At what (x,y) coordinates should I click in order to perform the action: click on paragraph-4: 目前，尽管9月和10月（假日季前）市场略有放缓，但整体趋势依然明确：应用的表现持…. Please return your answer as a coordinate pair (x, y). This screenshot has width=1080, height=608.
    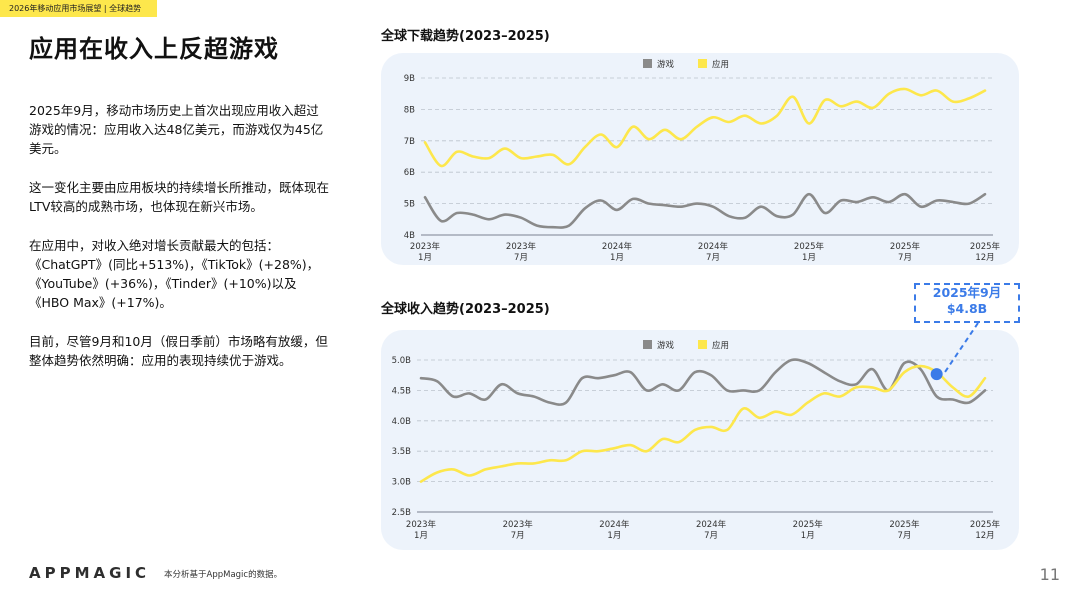
    Looking at the image, I should click on (178, 351).